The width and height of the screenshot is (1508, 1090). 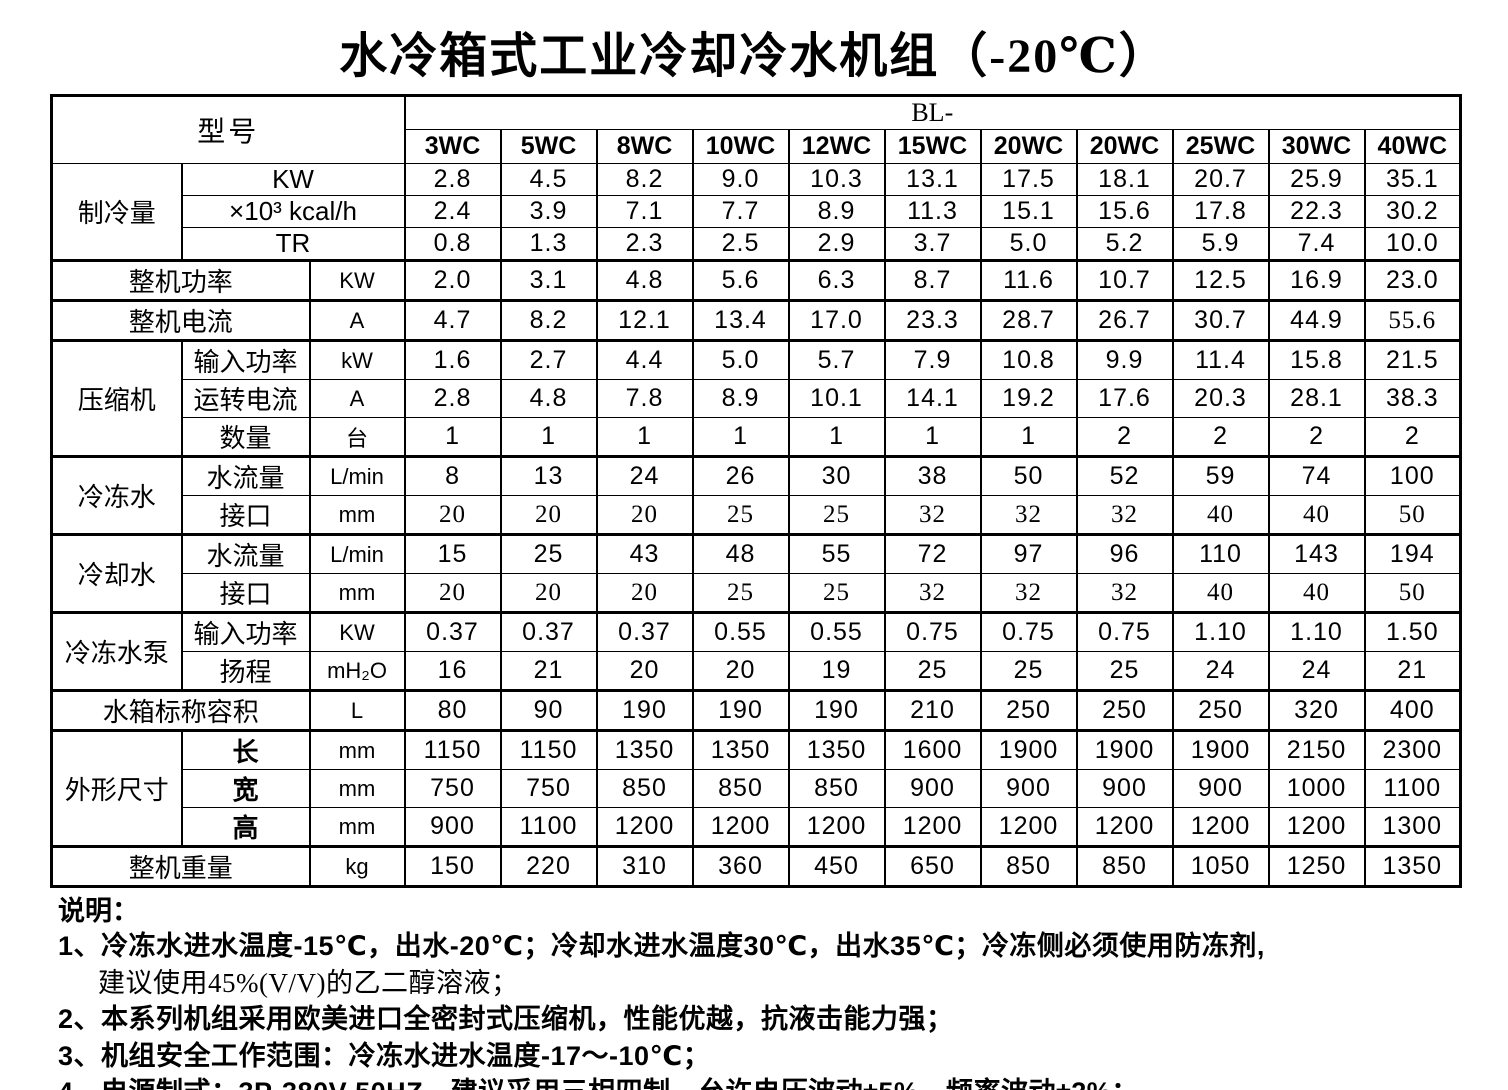 I want to click on value-cell: 100, so click(x=1412, y=475).